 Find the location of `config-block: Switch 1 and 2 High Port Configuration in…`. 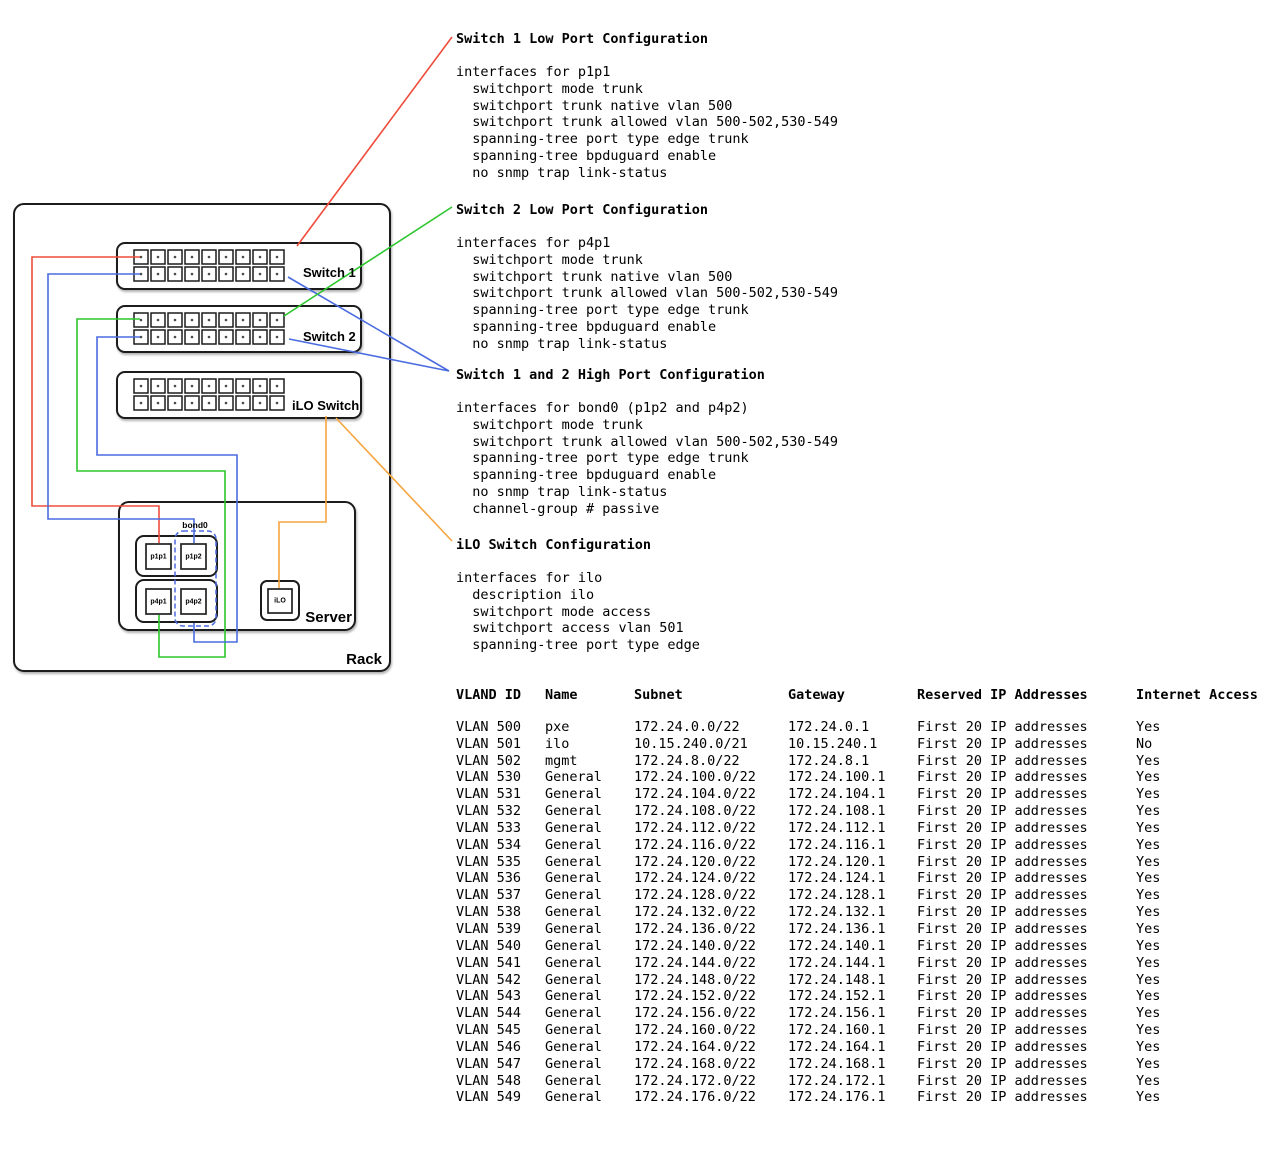

config-block: Switch 1 and 2 High Port Configuration in… is located at coordinates (647, 442).